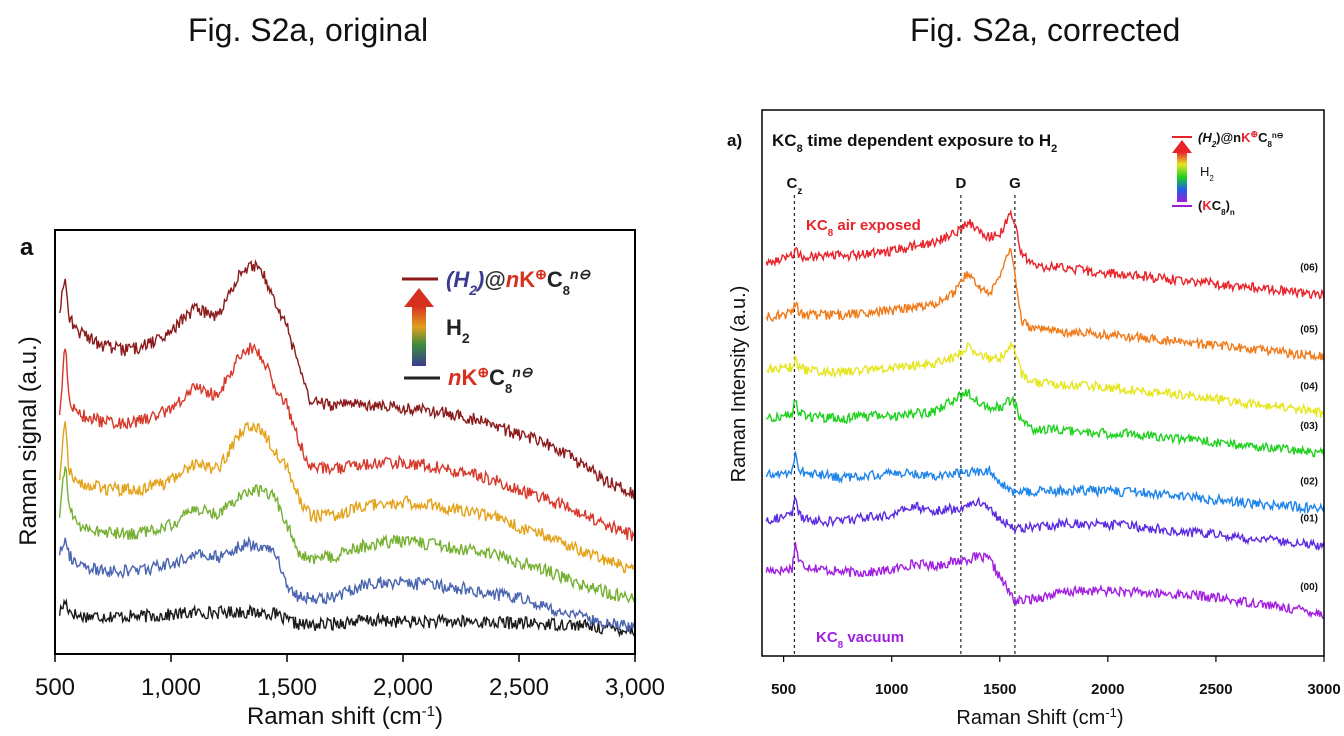 Image resolution: width=1344 pixels, height=736 pixels. Describe the element at coordinates (1241, 139) in the screenshot. I see `right-legend-top-label: (H2)@nK⊕C8n⊖` at that location.